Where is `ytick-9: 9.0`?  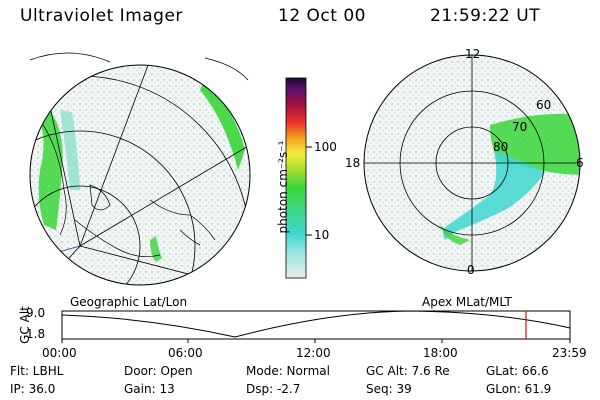 ytick-9: 9.0 is located at coordinates (36, 313).